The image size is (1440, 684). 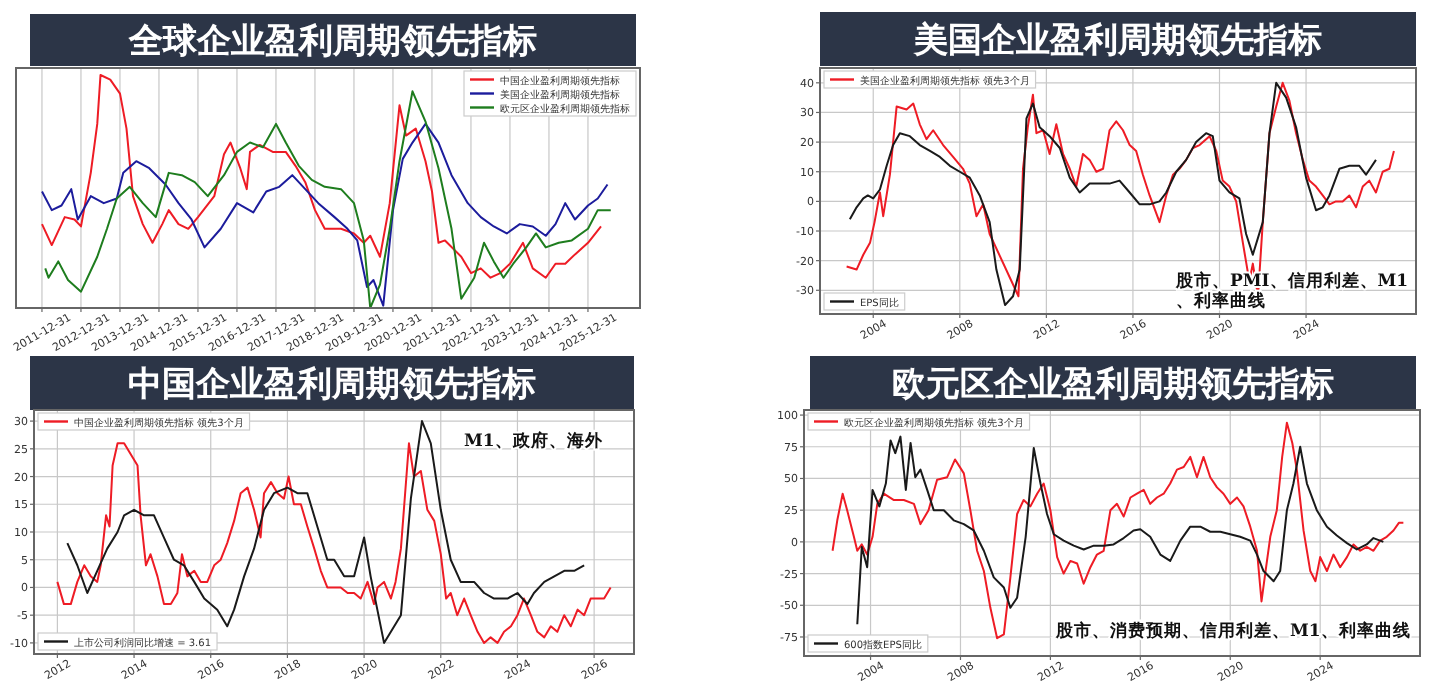 What do you see at coordinates (332, 385) in the screenshot?
I see `chart-title: 中国企业盈利周期领先指标` at bounding box center [332, 385].